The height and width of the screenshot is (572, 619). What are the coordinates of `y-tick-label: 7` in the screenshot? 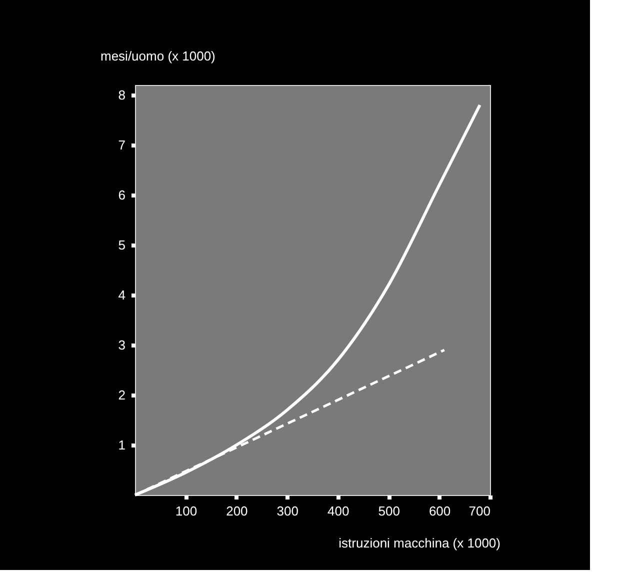 It's located at (122, 145).